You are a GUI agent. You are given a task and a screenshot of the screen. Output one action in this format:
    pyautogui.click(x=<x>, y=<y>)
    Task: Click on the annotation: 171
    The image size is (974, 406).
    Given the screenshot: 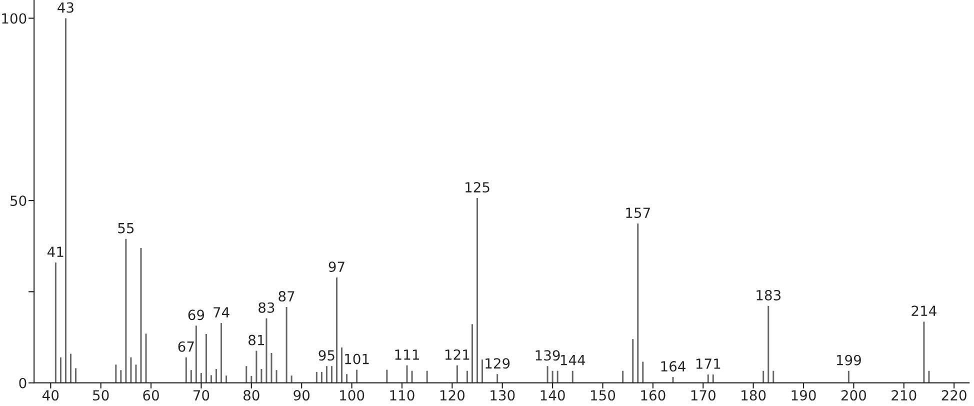 What is the action you would take?
    pyautogui.click(x=708, y=363)
    